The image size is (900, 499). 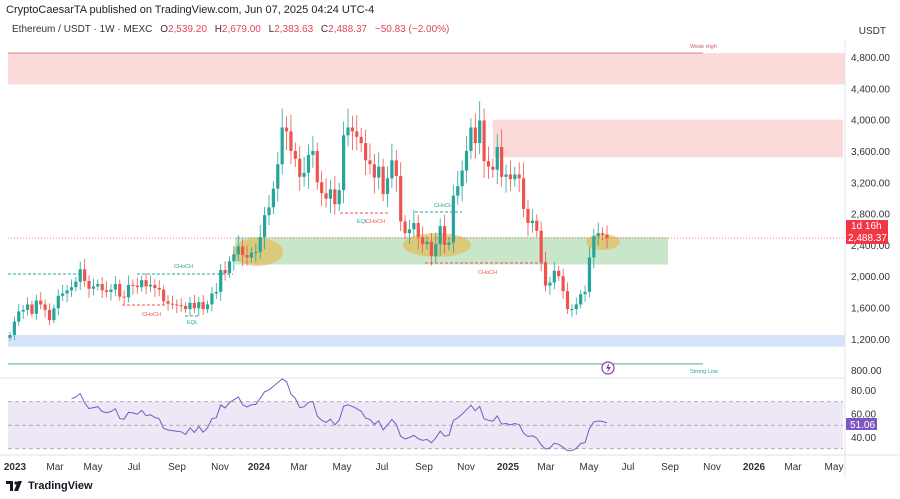 I want to click on price-axis-label: 2,400.00, so click(x=870, y=246).